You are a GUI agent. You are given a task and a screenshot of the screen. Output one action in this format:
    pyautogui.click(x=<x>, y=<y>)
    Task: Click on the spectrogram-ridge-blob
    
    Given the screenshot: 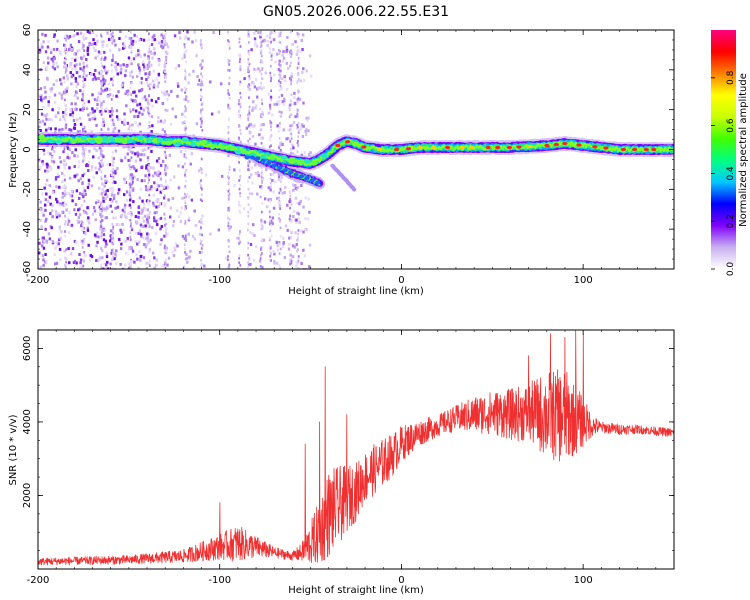 What is the action you would take?
    pyautogui.click(x=160, y=140)
    